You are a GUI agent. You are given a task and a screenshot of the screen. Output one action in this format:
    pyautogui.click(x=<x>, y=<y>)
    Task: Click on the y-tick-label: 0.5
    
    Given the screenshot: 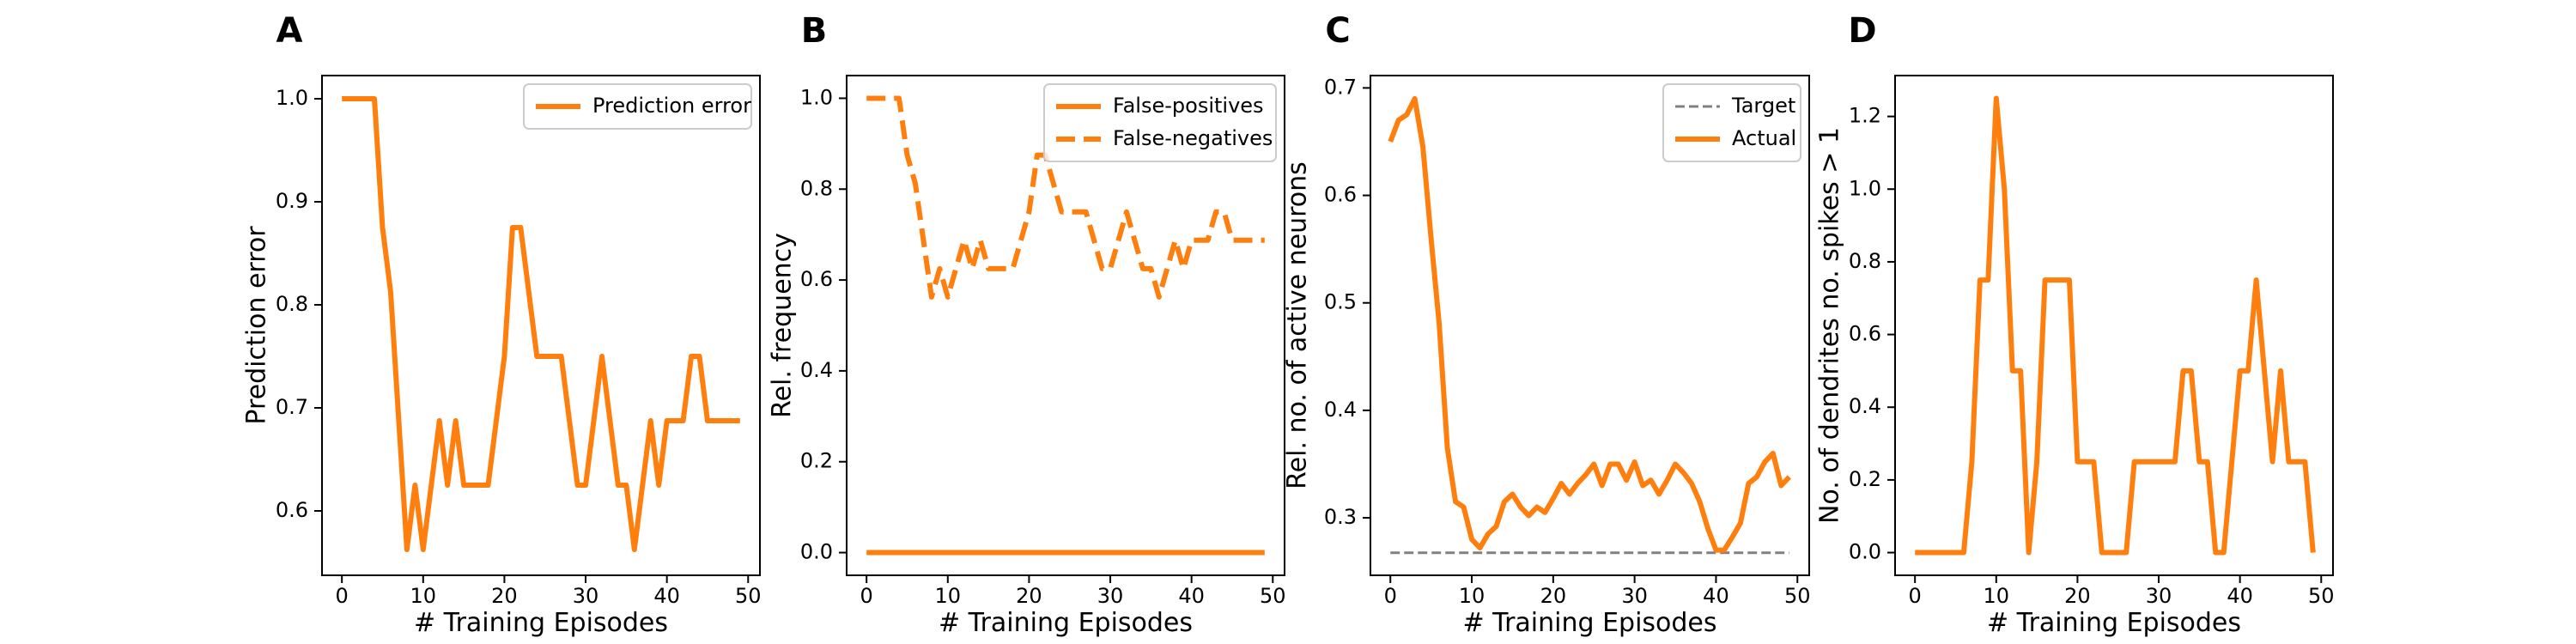 What is the action you would take?
    pyautogui.click(x=1341, y=302)
    